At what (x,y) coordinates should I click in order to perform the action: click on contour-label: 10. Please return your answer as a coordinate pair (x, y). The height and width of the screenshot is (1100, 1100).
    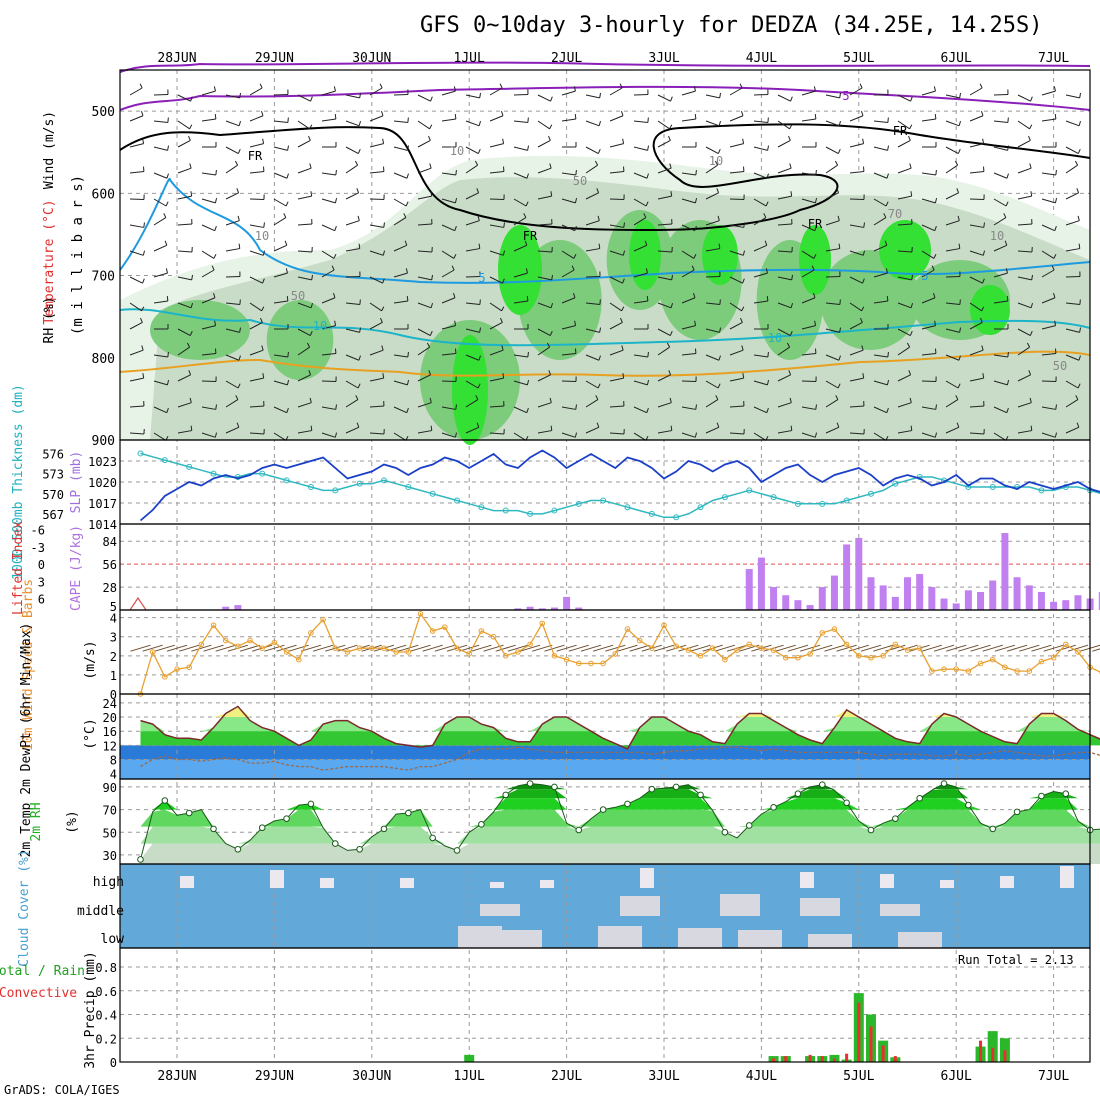
    Looking at the image, I should click on (997, 236).